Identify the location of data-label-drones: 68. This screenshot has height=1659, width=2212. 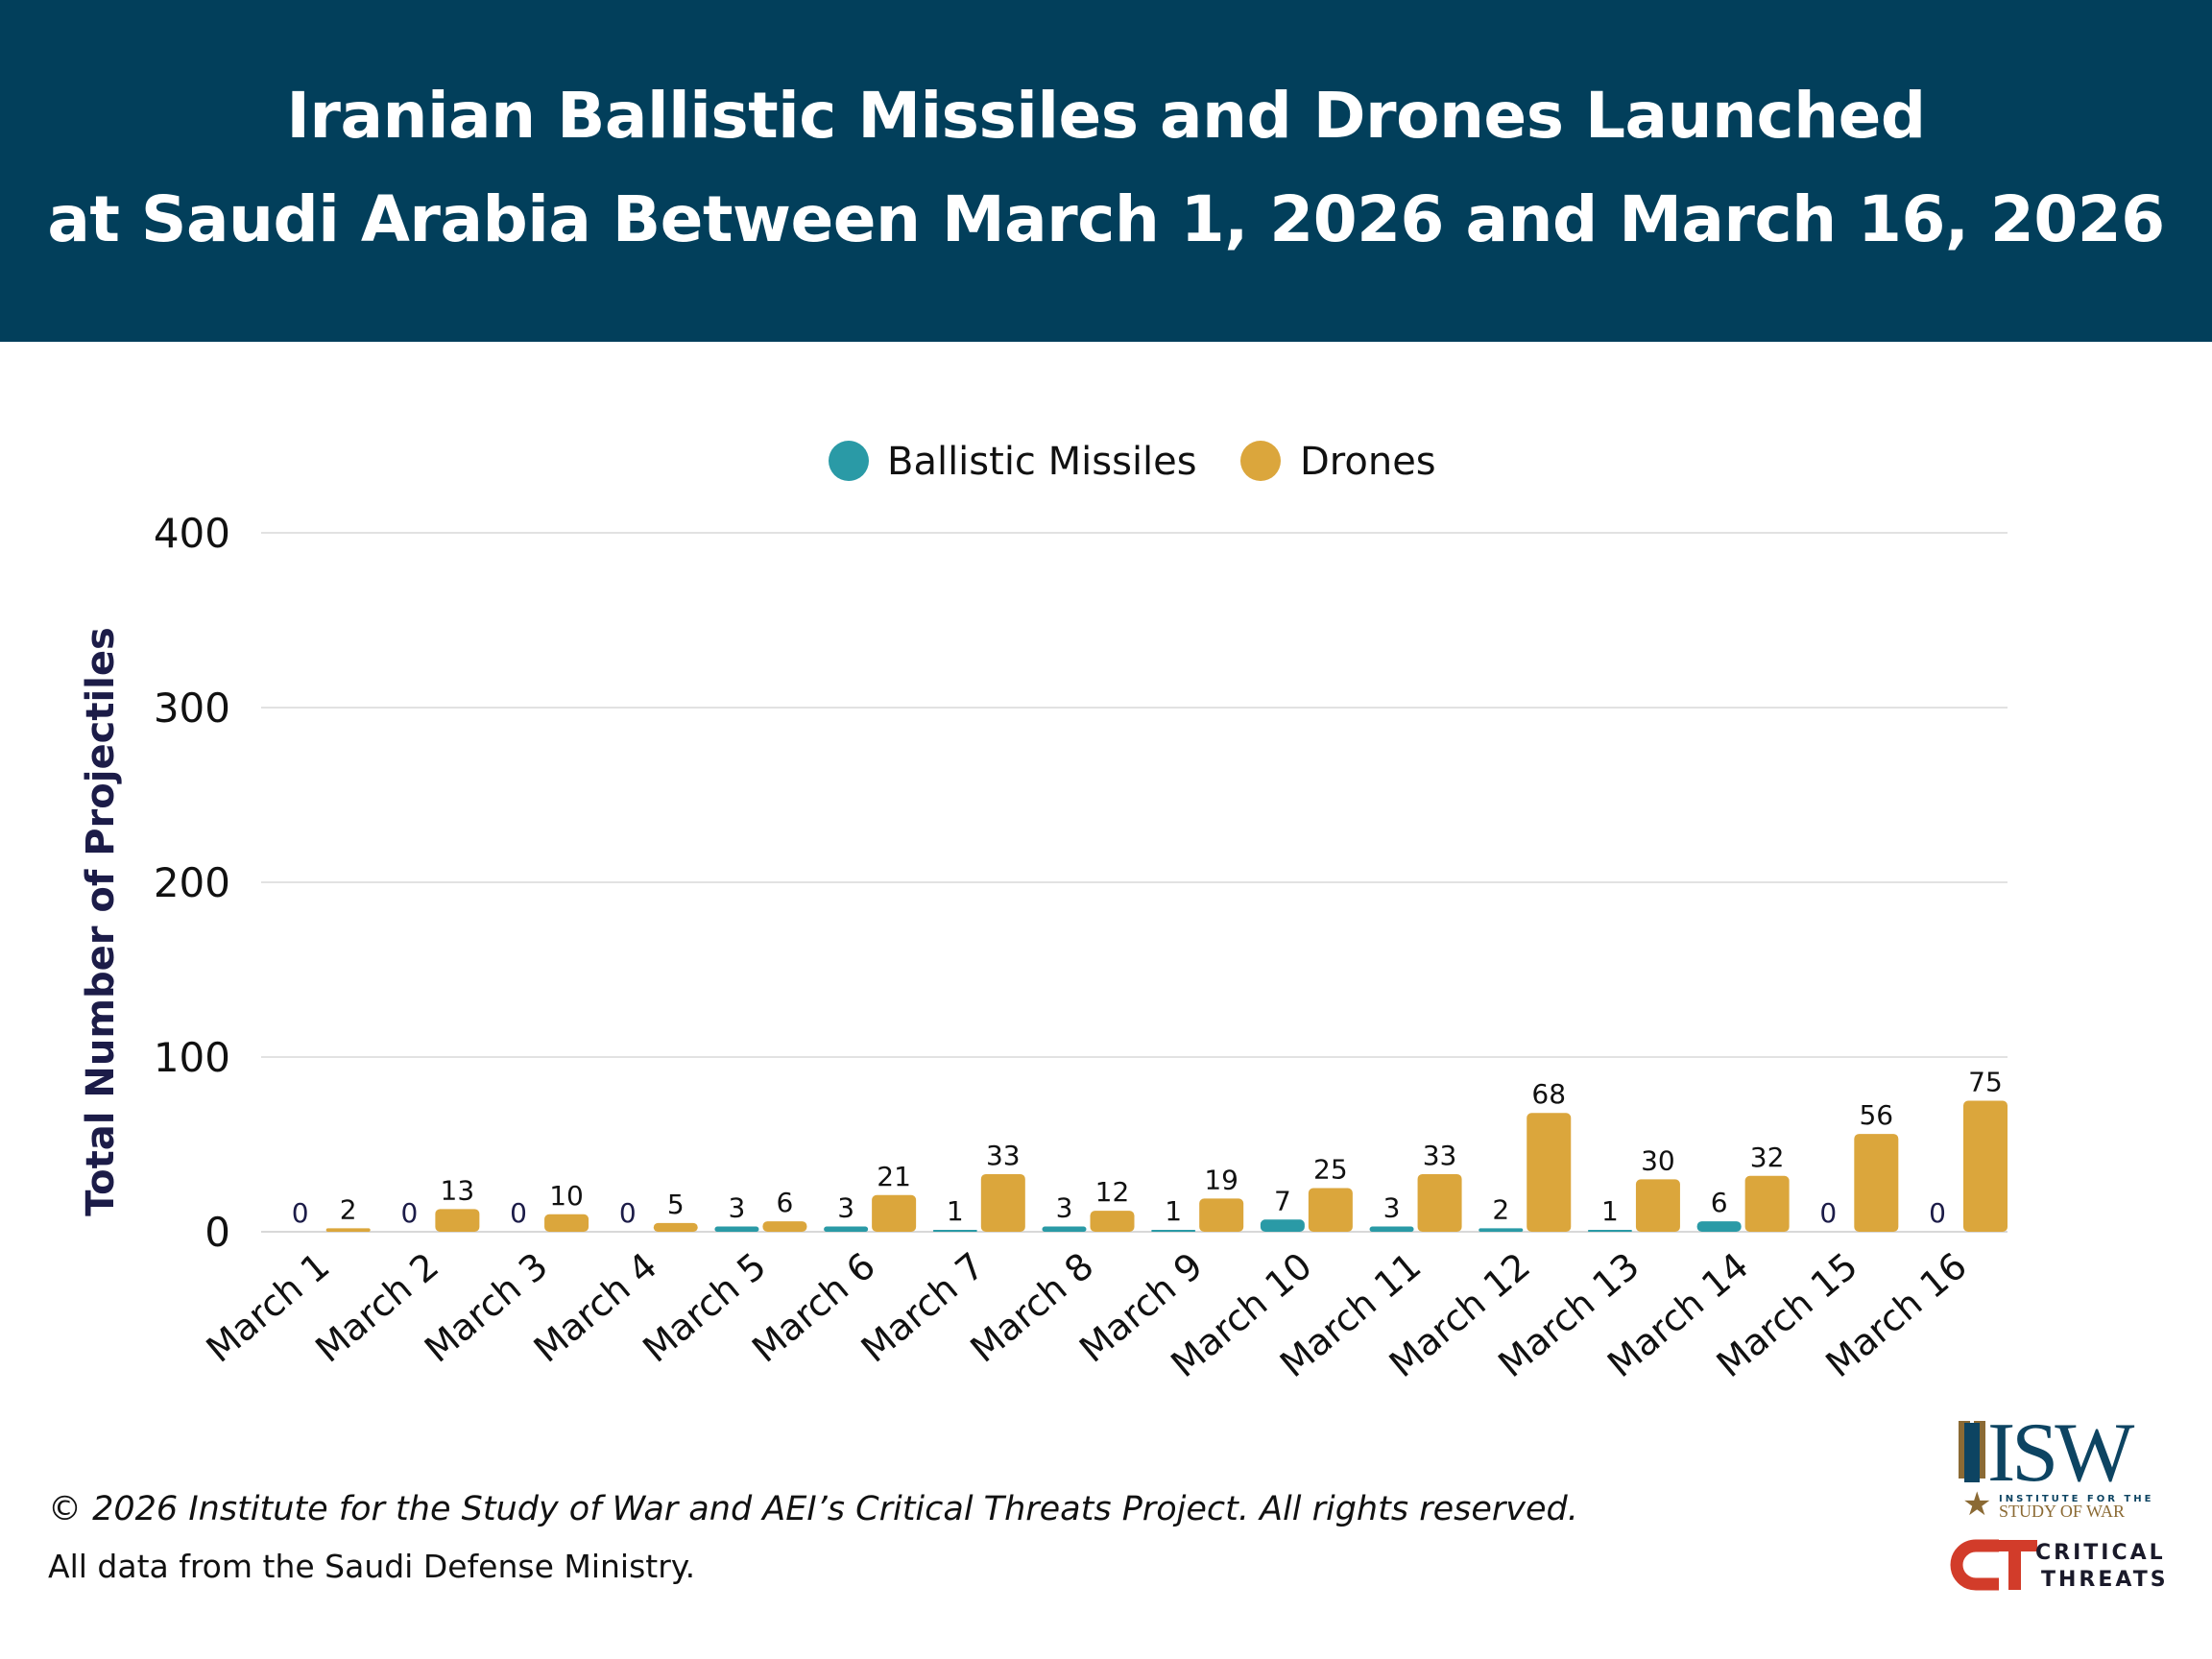
(1549, 1094).